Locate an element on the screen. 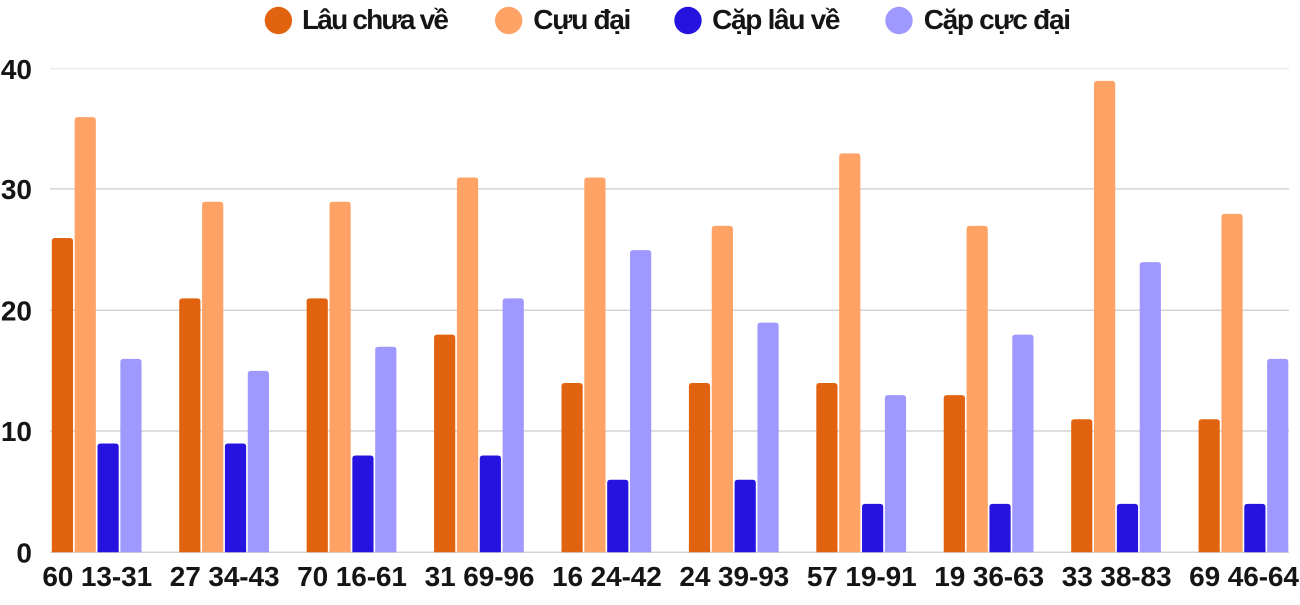 This screenshot has width=1300, height=605. svg-text: 60 13-31 is located at coordinates (97, 576).